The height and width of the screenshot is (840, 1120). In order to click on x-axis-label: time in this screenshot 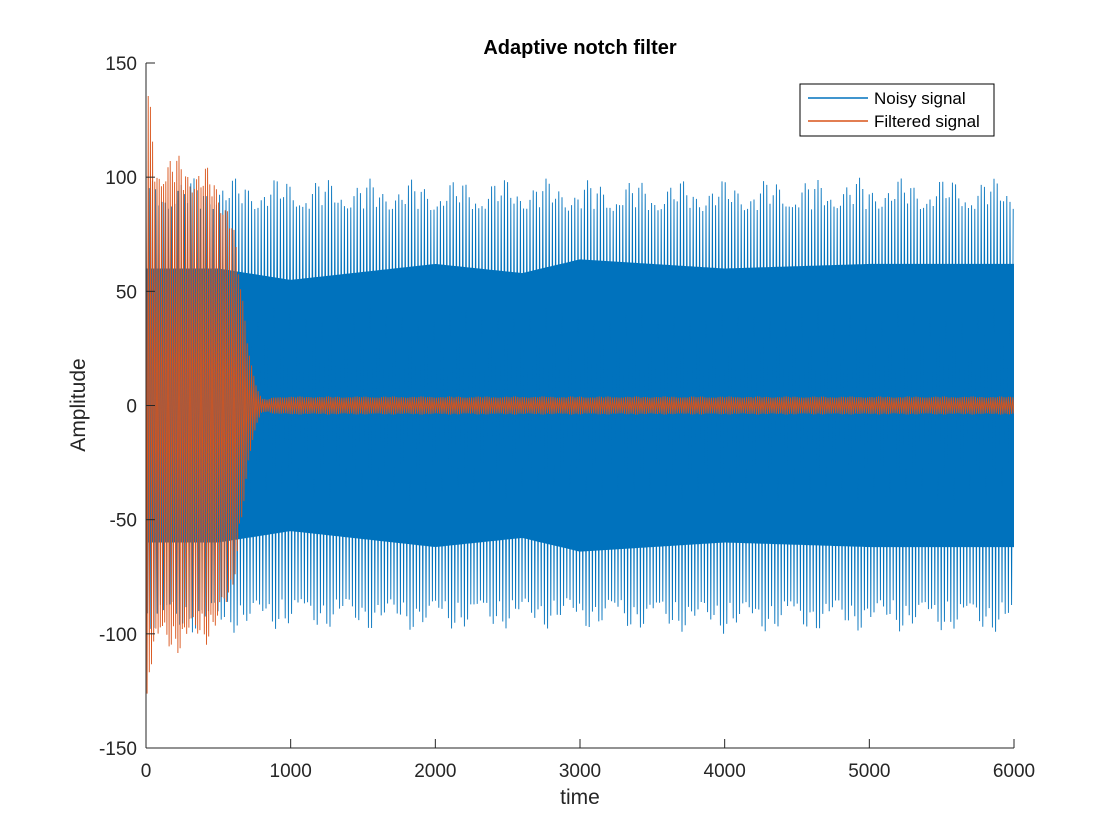, I will do `click(580, 797)`.